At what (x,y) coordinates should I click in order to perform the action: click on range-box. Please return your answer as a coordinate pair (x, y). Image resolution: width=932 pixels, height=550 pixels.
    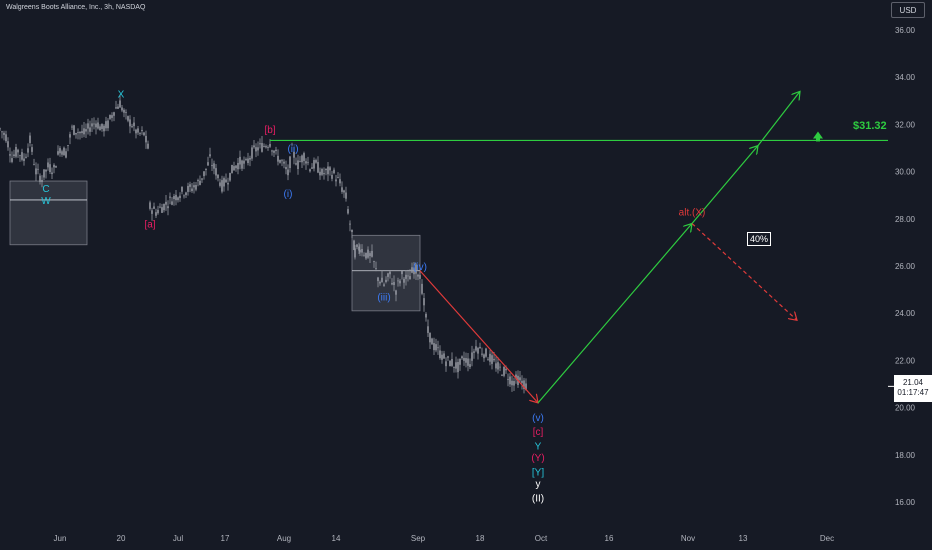
    Looking at the image, I should click on (48, 213).